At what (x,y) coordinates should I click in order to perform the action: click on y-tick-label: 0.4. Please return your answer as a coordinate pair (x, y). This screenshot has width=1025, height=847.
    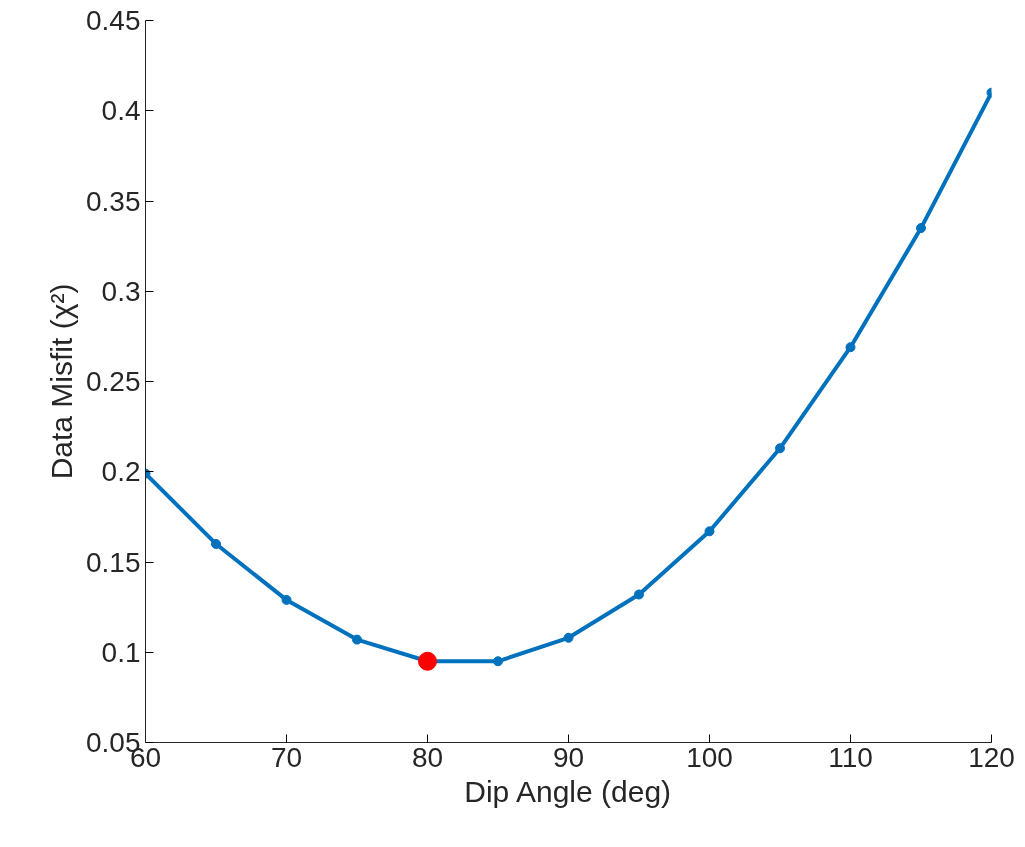
    Looking at the image, I should click on (121, 111).